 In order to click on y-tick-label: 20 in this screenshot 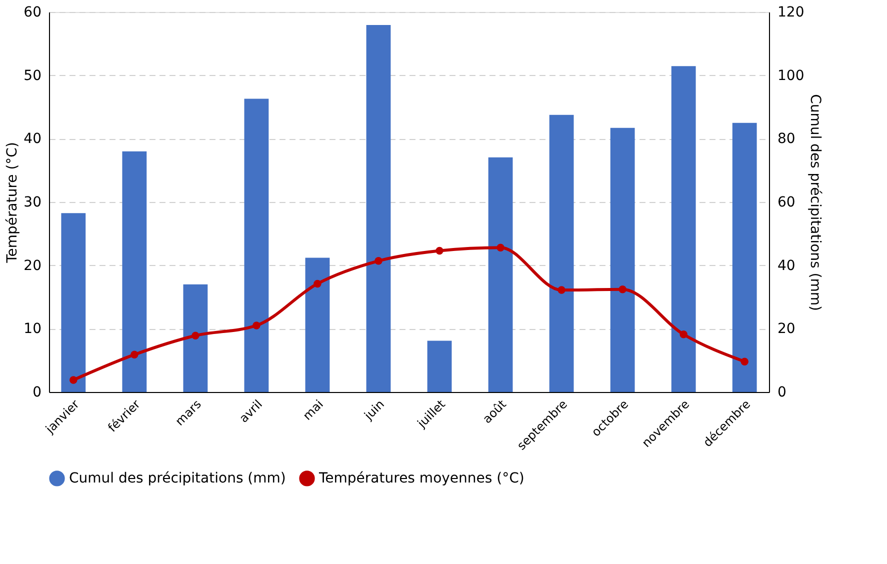, I will do `click(33, 266)`.